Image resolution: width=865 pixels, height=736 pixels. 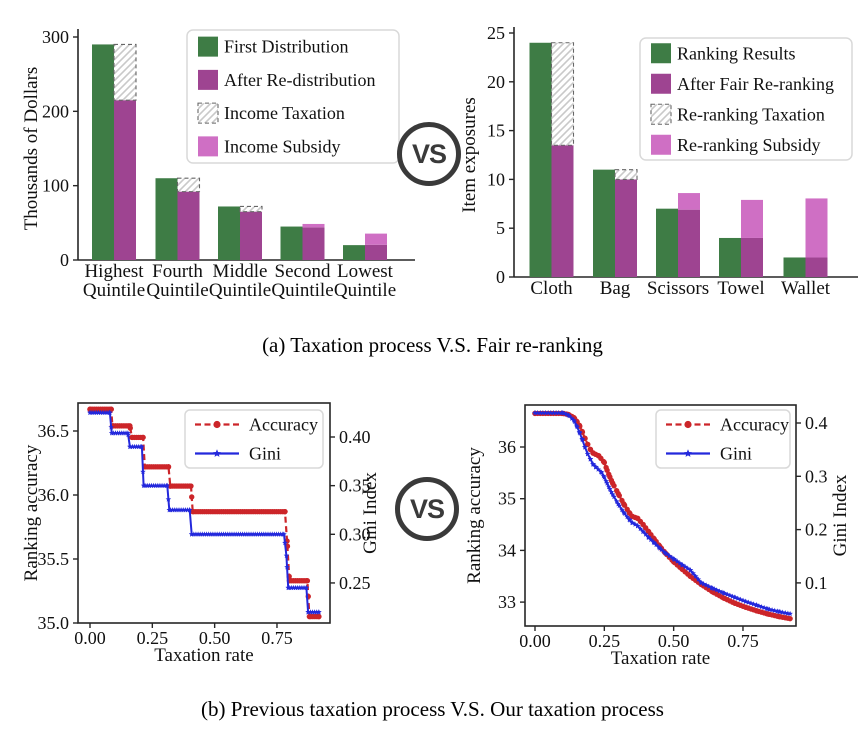 What do you see at coordinates (254, 439) in the screenshot?
I see `legend: Accuracy Gini` at bounding box center [254, 439].